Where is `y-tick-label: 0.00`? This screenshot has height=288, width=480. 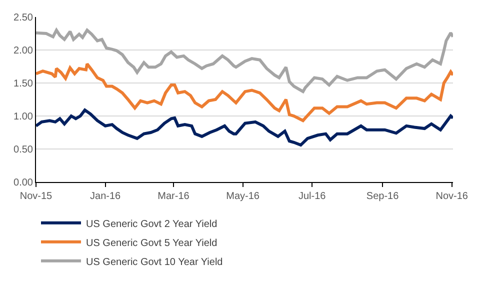 y-tick-label: 0.00 is located at coordinates (24, 183).